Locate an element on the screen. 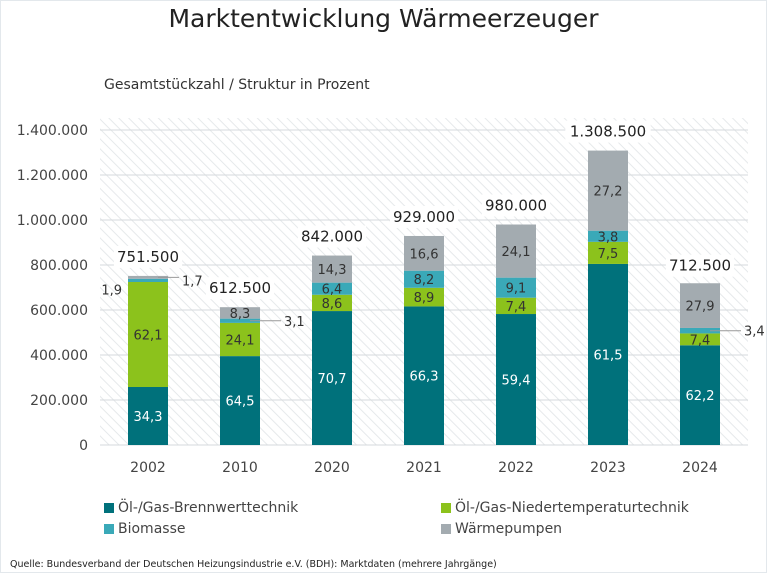 Image resolution: width=767 pixels, height=573 pixels. data-label: 16,6 is located at coordinates (424, 254).